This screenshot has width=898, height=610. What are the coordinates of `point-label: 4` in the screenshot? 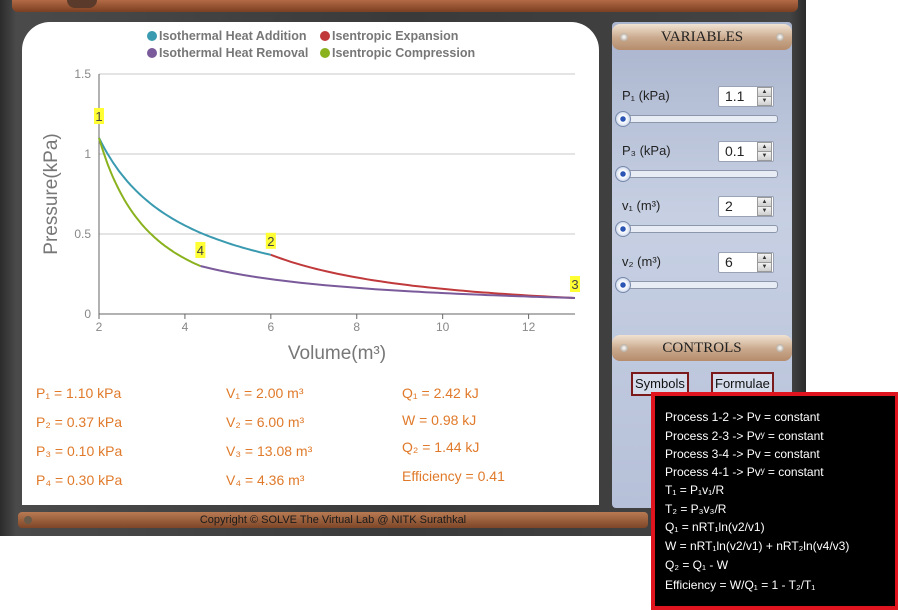 It's located at (200, 250).